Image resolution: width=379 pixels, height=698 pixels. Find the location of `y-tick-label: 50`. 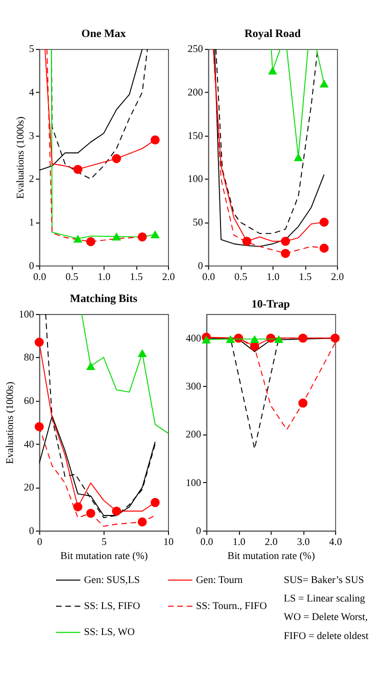

y-tick-label: 50 is located at coordinates (198, 222).